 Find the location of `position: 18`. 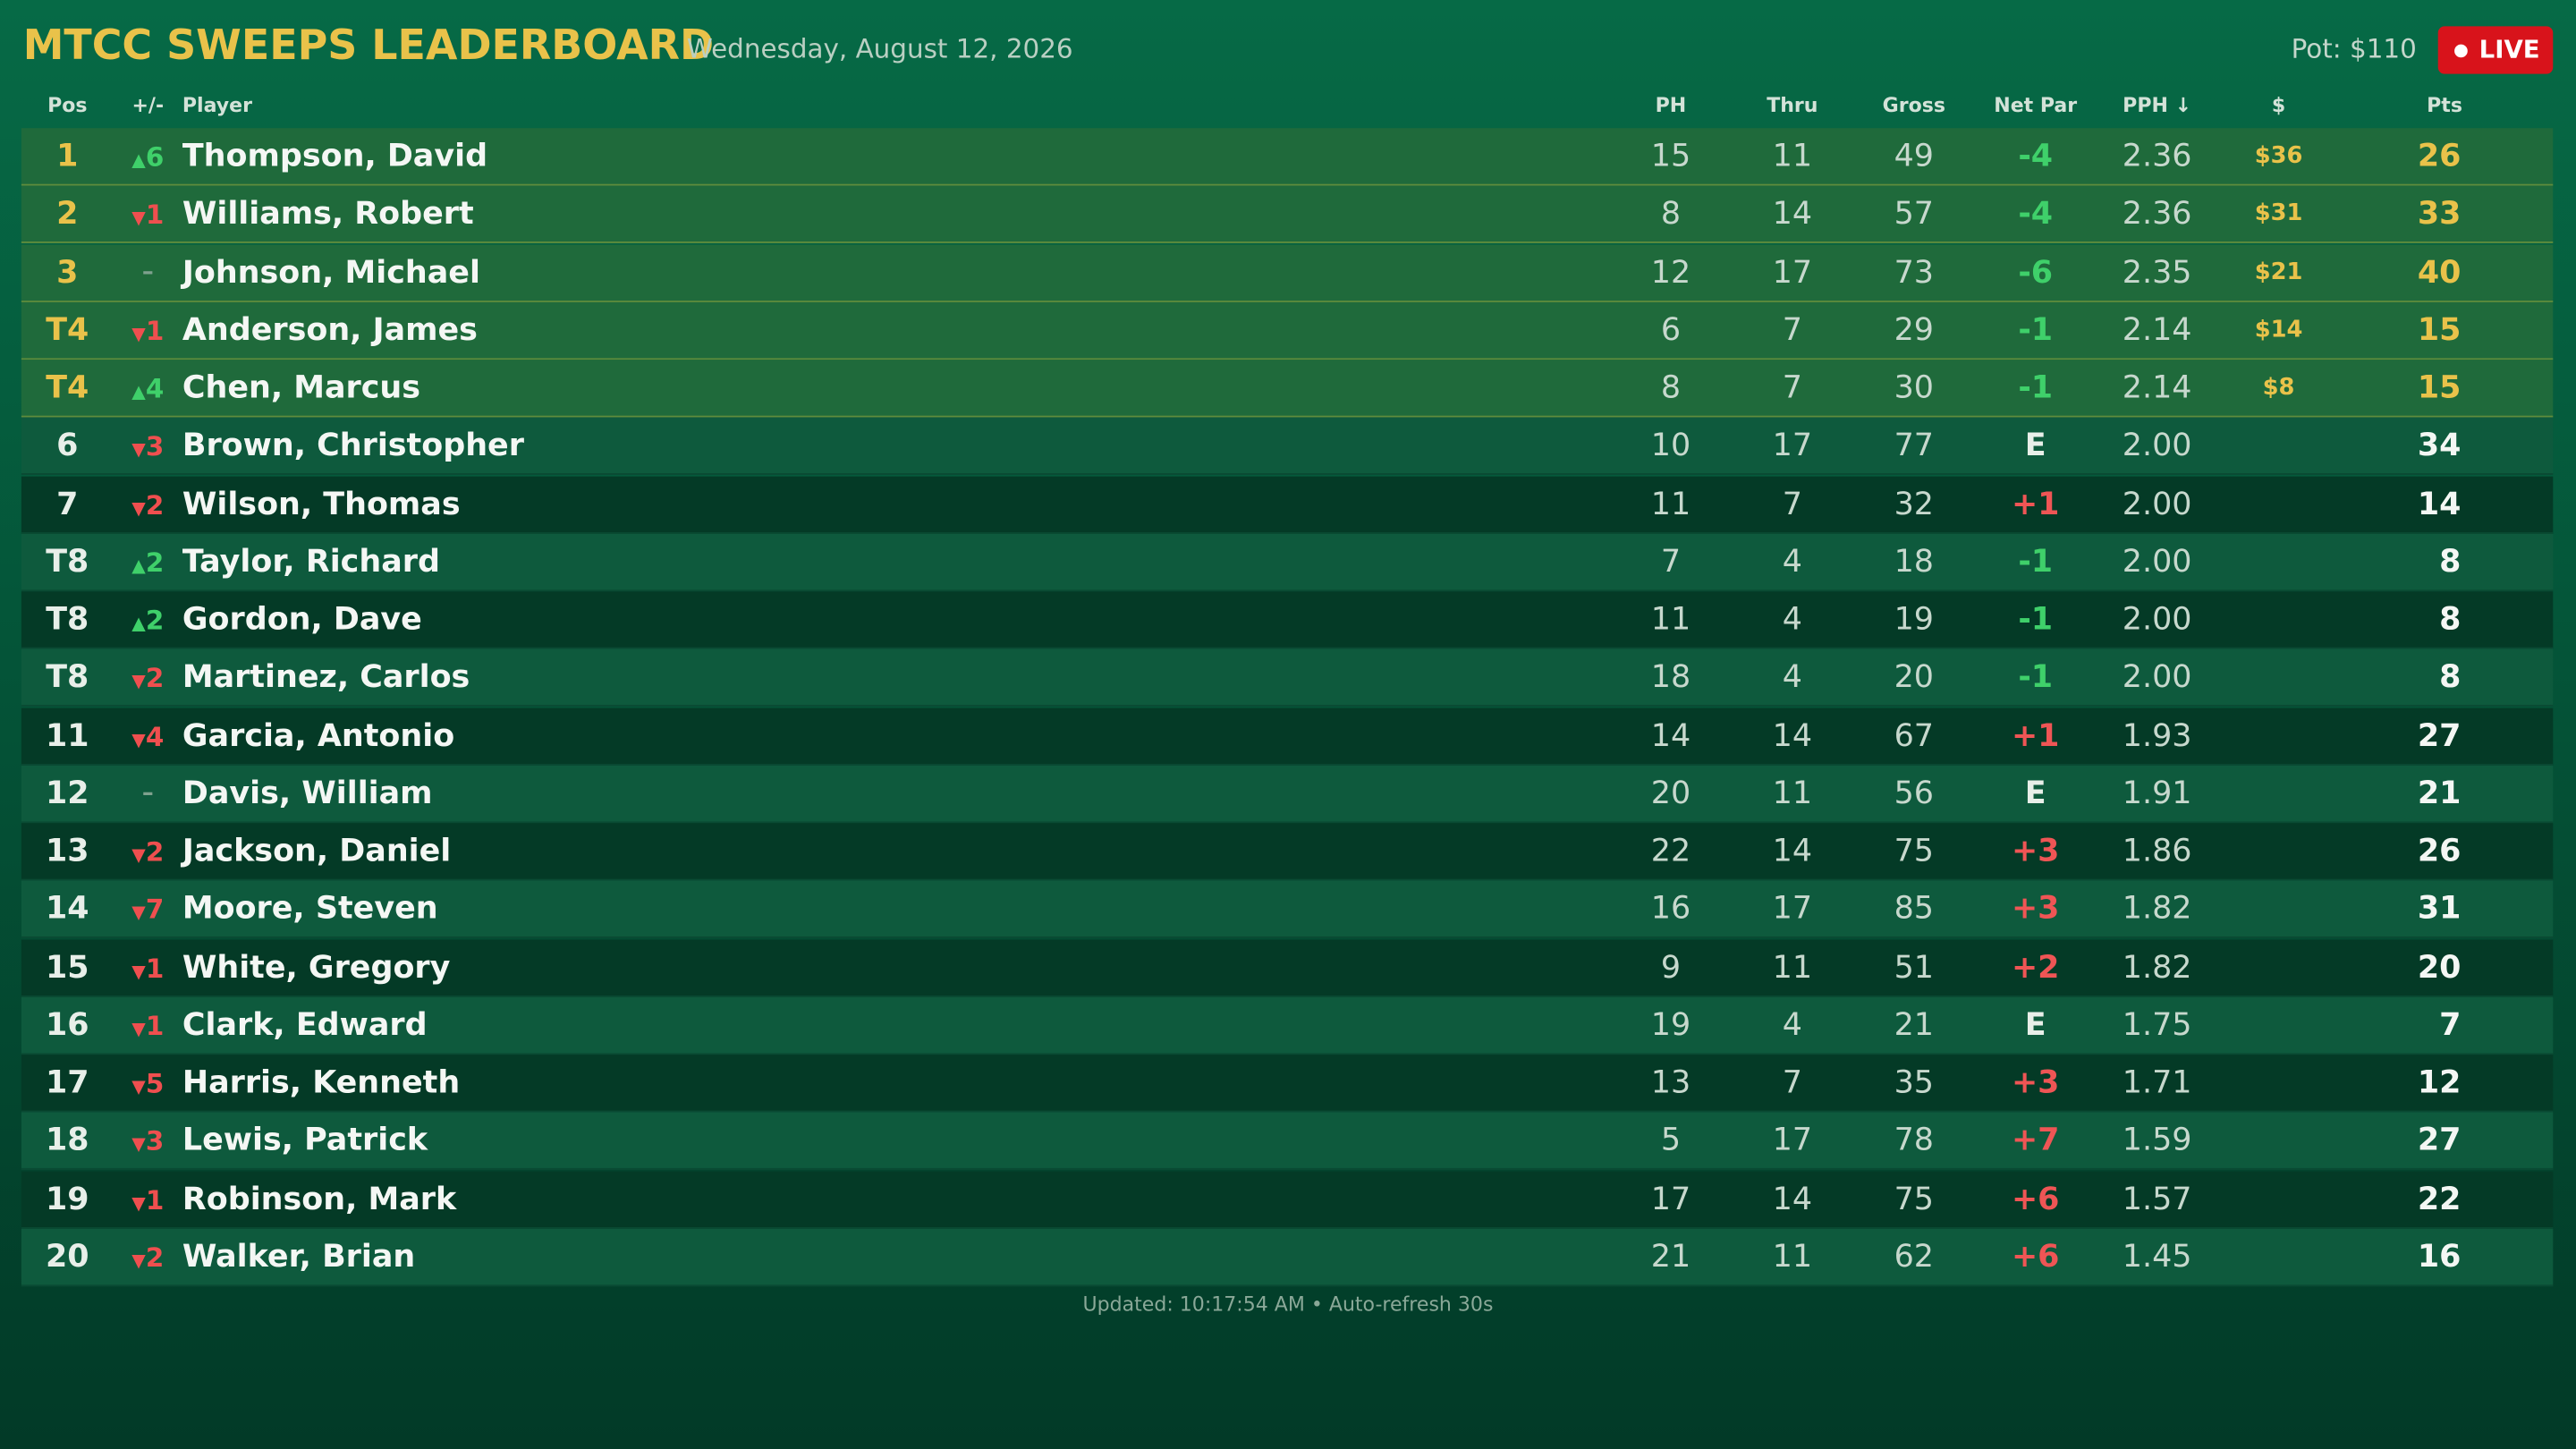

position: 18 is located at coordinates (67, 1141).